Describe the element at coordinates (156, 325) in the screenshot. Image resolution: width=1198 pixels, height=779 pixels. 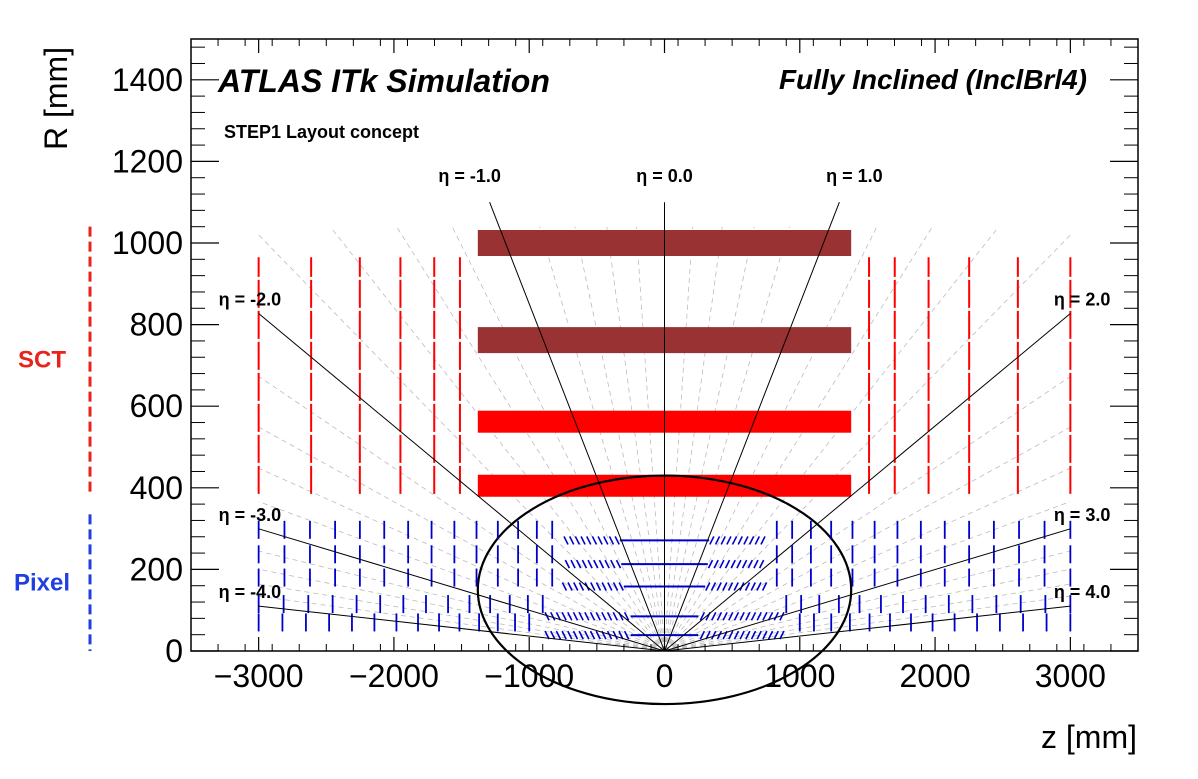
I see `y-tick-label: 800` at that location.